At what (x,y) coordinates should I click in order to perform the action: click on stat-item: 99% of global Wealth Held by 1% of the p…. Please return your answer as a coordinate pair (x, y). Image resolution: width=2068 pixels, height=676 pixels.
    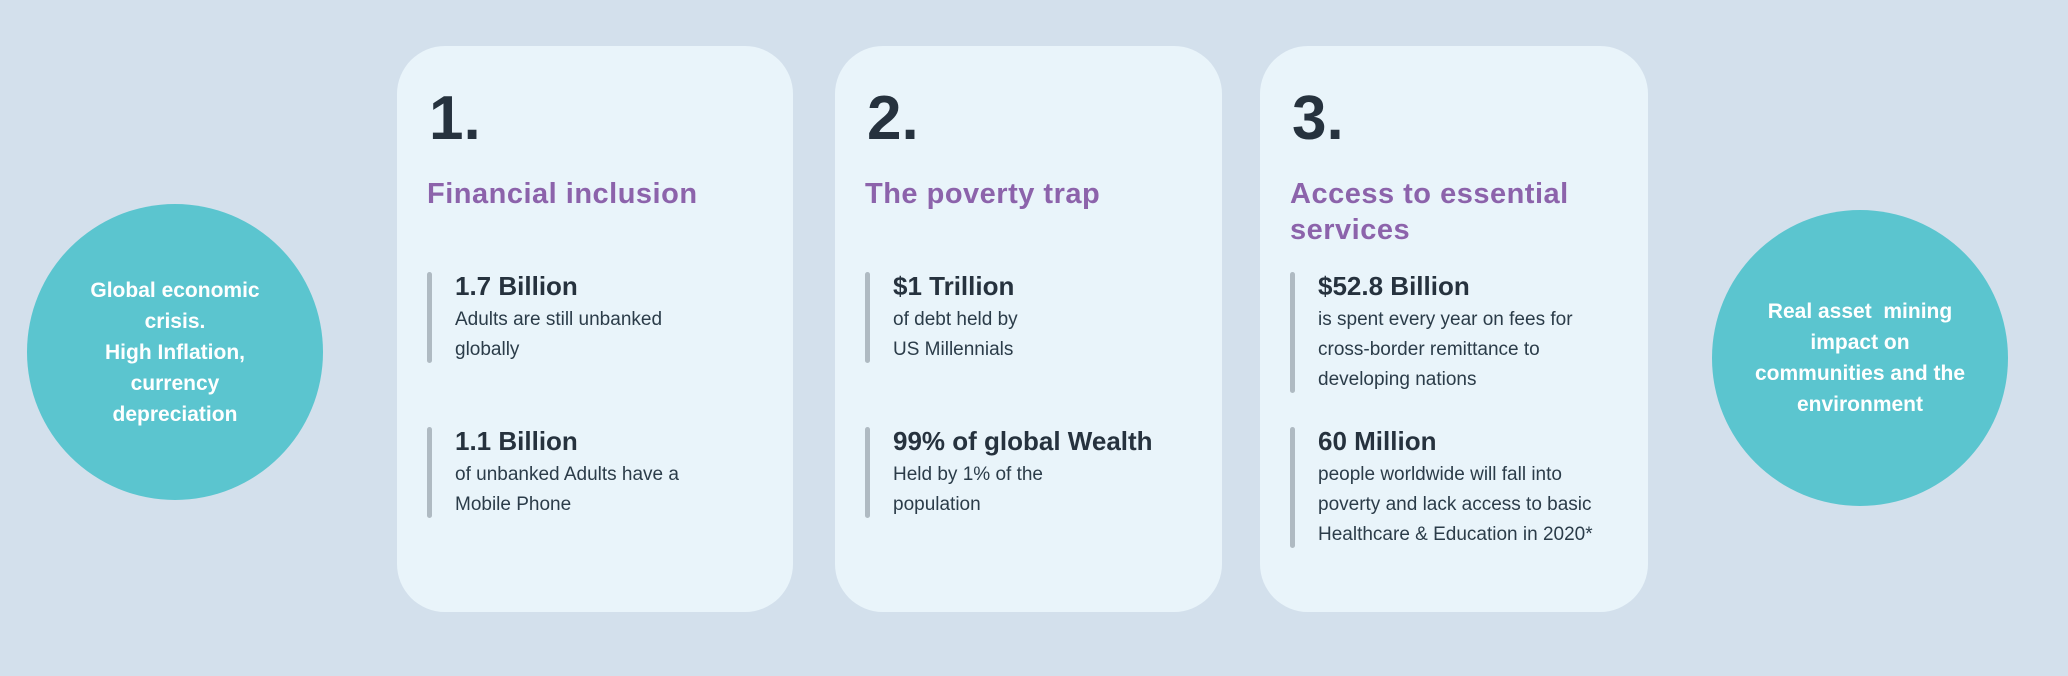
    Looking at the image, I should click on (1030, 472).